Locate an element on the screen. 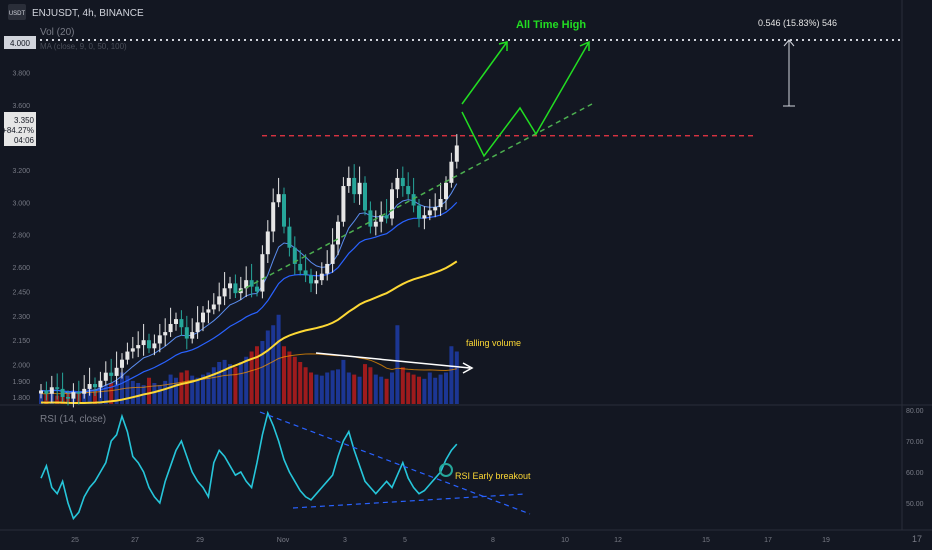 The width and height of the screenshot is (932, 550). price-tick-label: 2.600 is located at coordinates (21, 268).